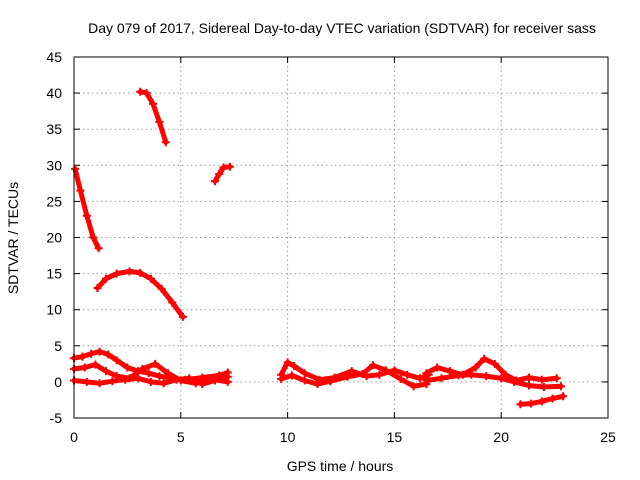  What do you see at coordinates (54, 274) in the screenshot?
I see `y-tick-label: 15` at bounding box center [54, 274].